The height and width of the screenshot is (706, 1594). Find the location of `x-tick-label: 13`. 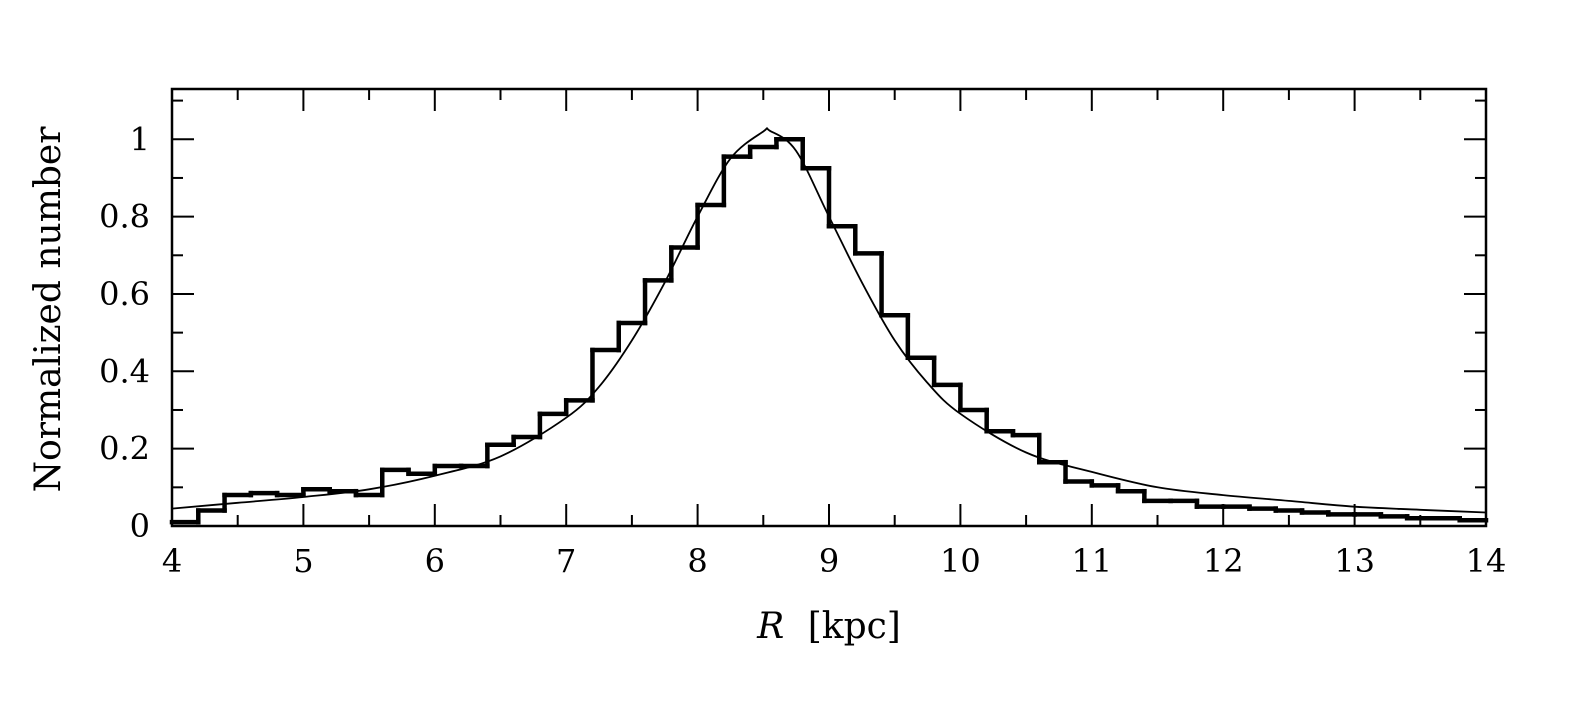

x-tick-label: 13 is located at coordinates (1354, 561).